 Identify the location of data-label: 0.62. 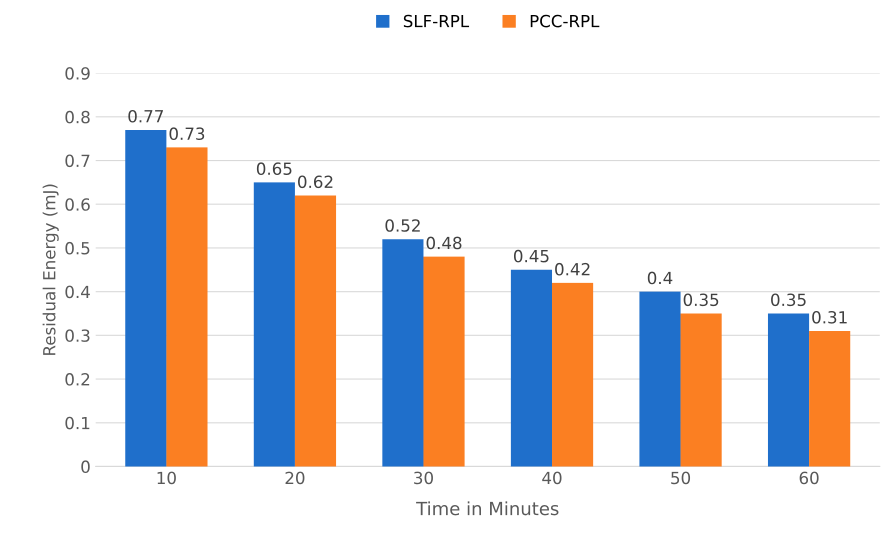
(315, 182).